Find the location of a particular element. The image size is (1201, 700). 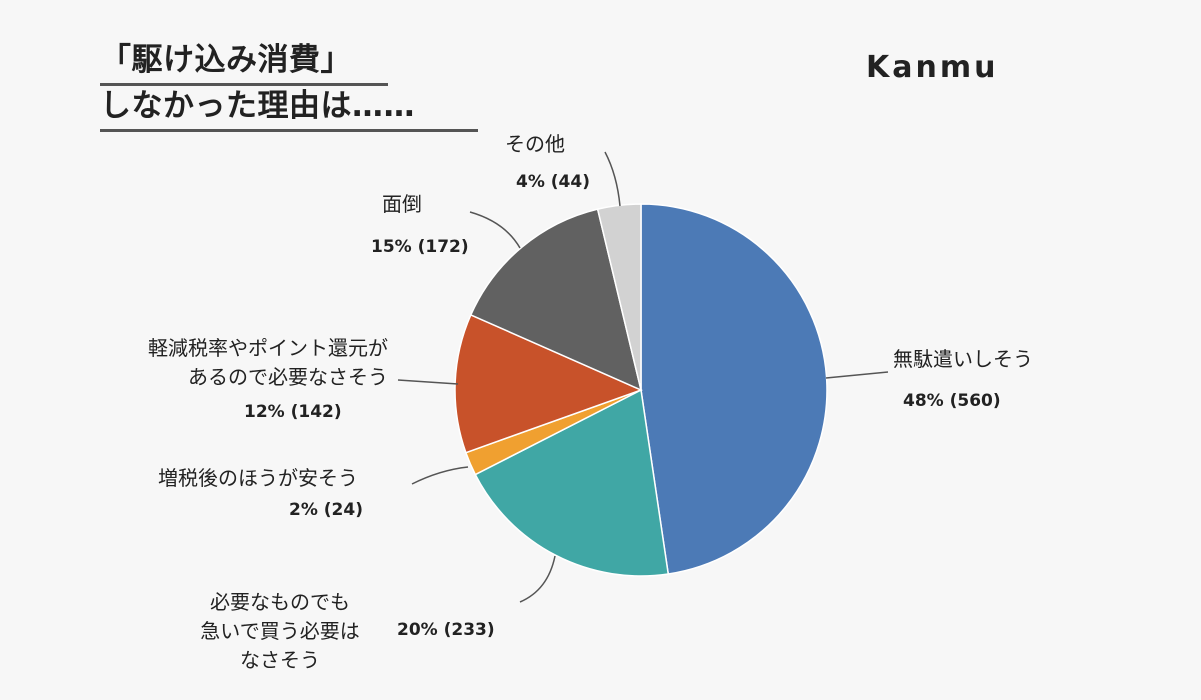

slice-value-s4: 15% (172) is located at coordinates (420, 247).